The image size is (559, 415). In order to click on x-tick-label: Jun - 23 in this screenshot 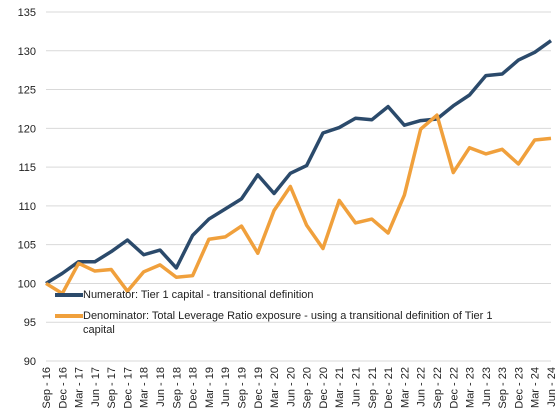, I will do `click(487, 387)`.